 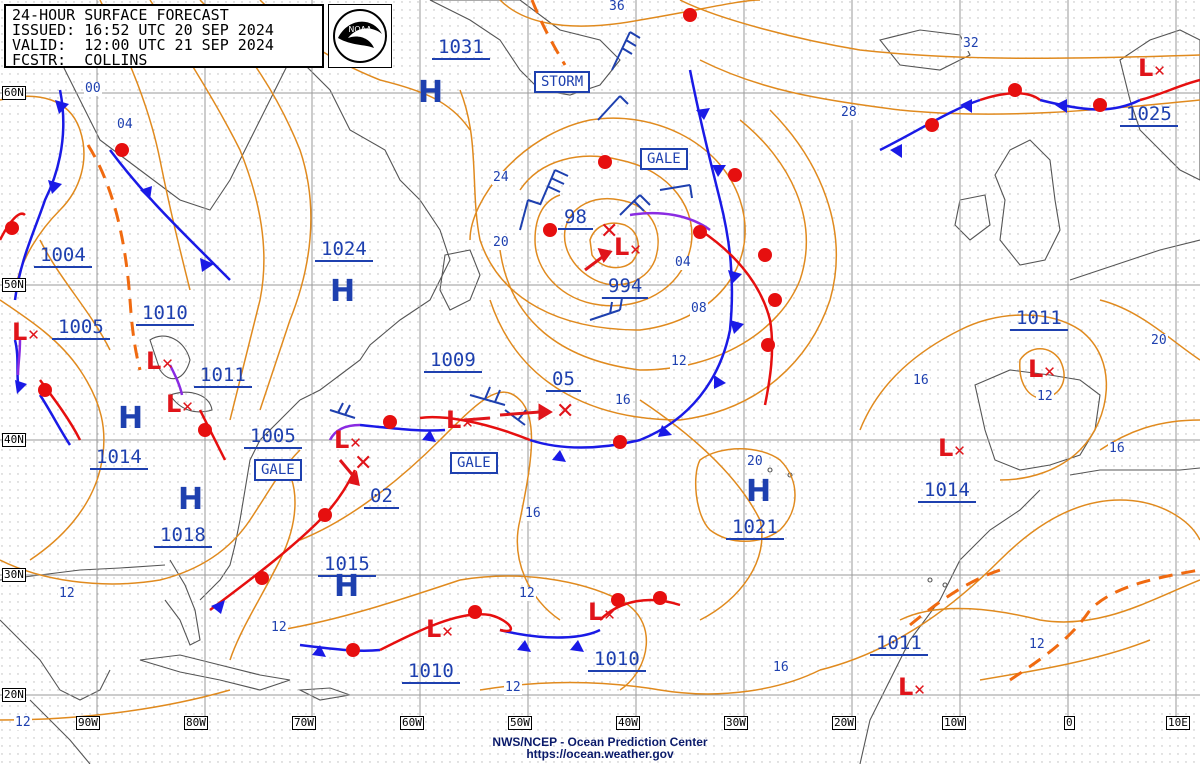 What do you see at coordinates (736, 723) in the screenshot?
I see `lon-label-30w: 30W` at bounding box center [736, 723].